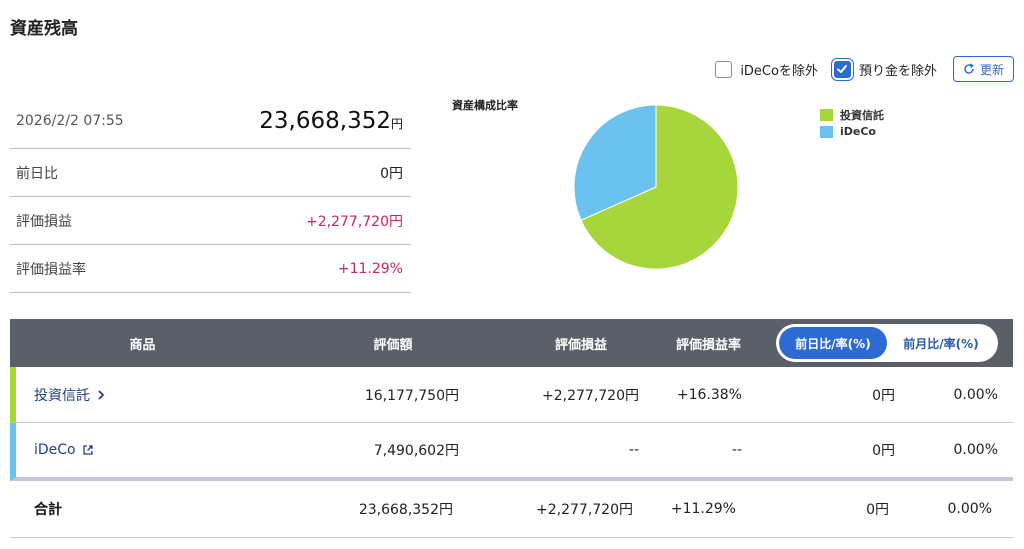  I want to click on total-label: 合計, so click(48, 510).